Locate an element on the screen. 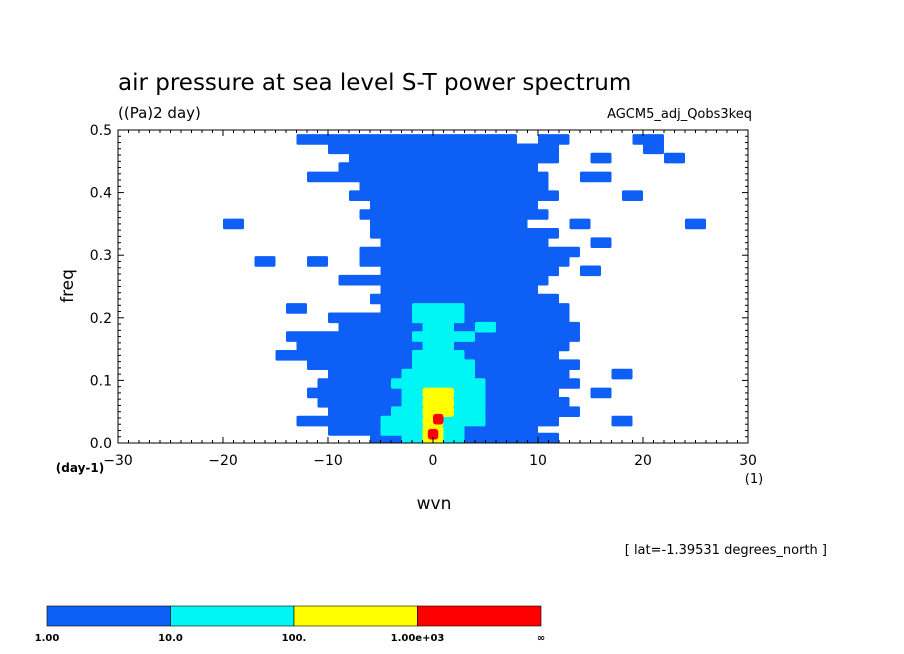 The width and height of the screenshot is (904, 654). latitude-annotation: [ lat=-1.39531 degrees_north ] is located at coordinates (726, 550).